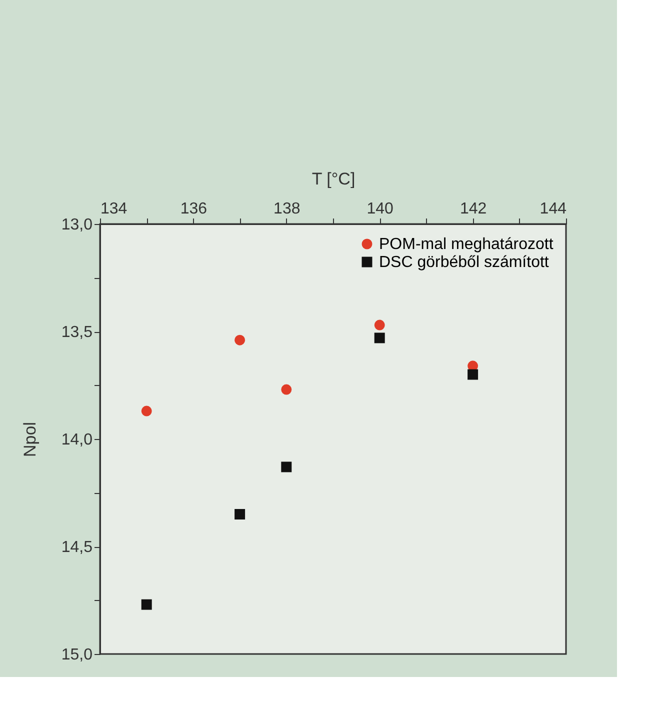  What do you see at coordinates (473, 209) in the screenshot?
I see `x-tick-label: 142` at bounding box center [473, 209].